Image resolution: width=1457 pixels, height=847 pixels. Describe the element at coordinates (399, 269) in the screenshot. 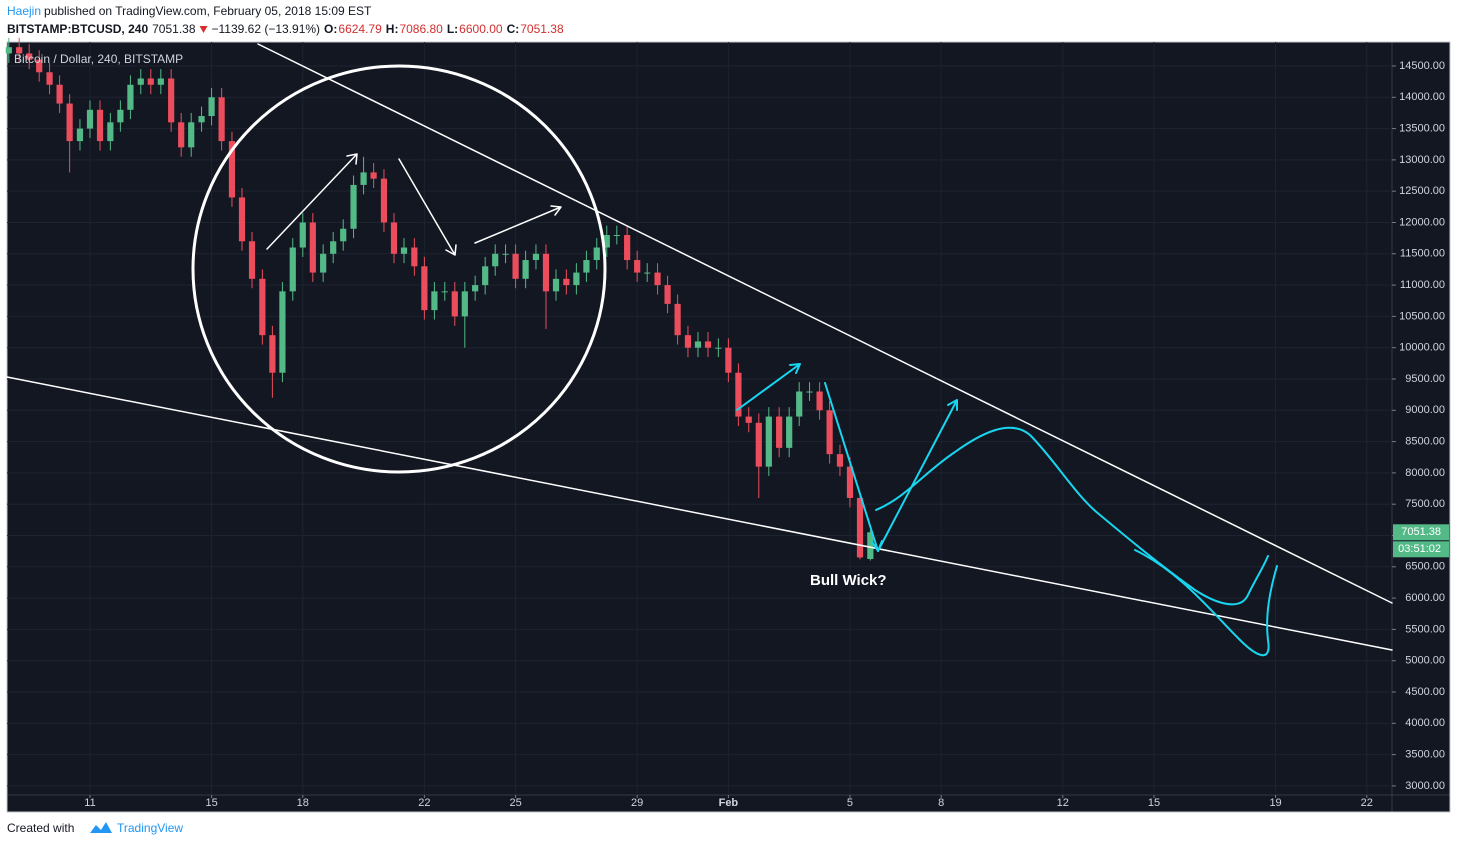

I see `circle` at that location.